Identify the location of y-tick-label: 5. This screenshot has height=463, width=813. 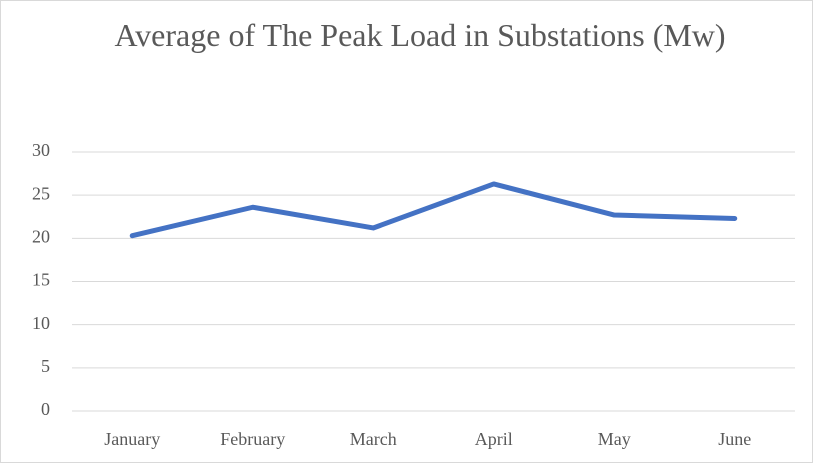
(45, 366).